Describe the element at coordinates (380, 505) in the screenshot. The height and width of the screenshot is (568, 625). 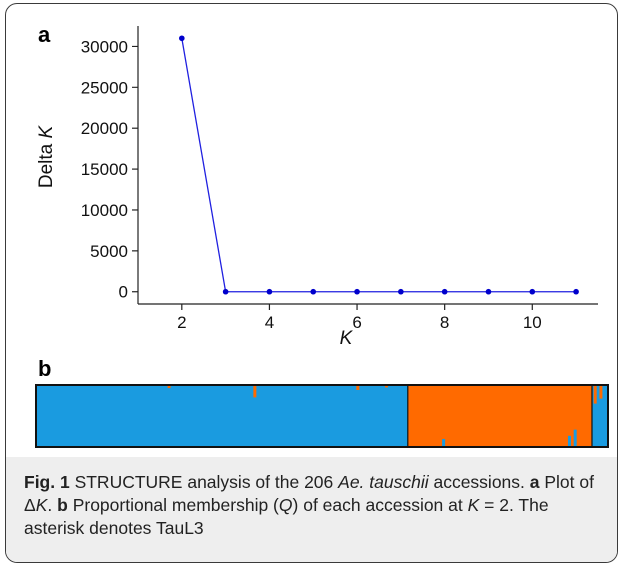
I see `caption-text: ) of each accession at` at that location.